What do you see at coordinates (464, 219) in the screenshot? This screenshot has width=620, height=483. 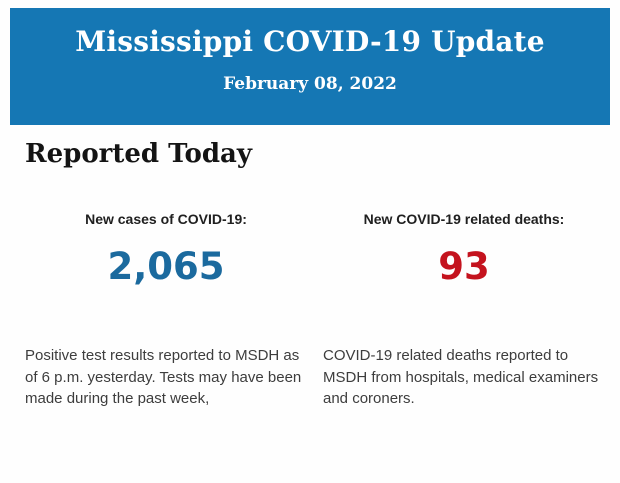 I see `new-deaths-label: New COVID-19 related deaths:` at bounding box center [464, 219].